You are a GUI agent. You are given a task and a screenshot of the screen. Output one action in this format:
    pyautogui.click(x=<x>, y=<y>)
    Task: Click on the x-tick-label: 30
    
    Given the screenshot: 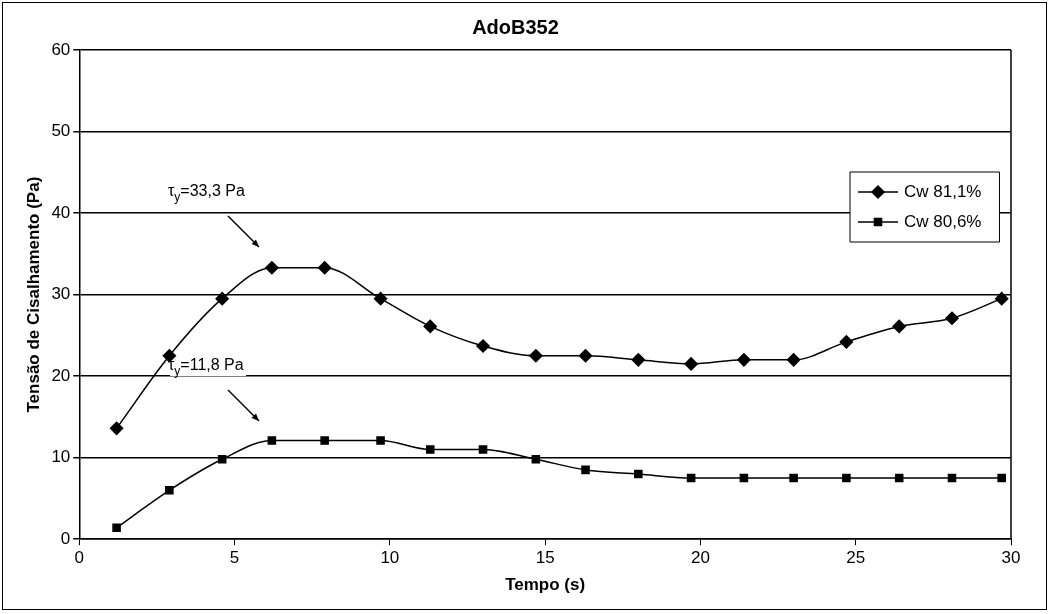 What is the action you would take?
    pyautogui.click(x=1011, y=558)
    